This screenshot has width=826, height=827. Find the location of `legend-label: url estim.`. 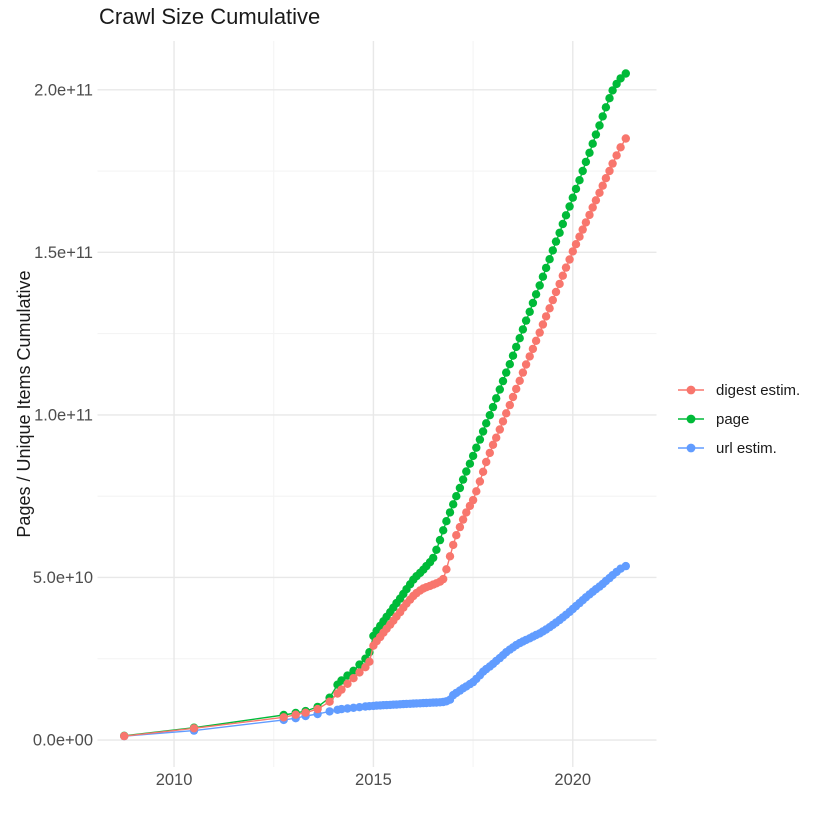

legend-label: url estim. is located at coordinates (746, 448).